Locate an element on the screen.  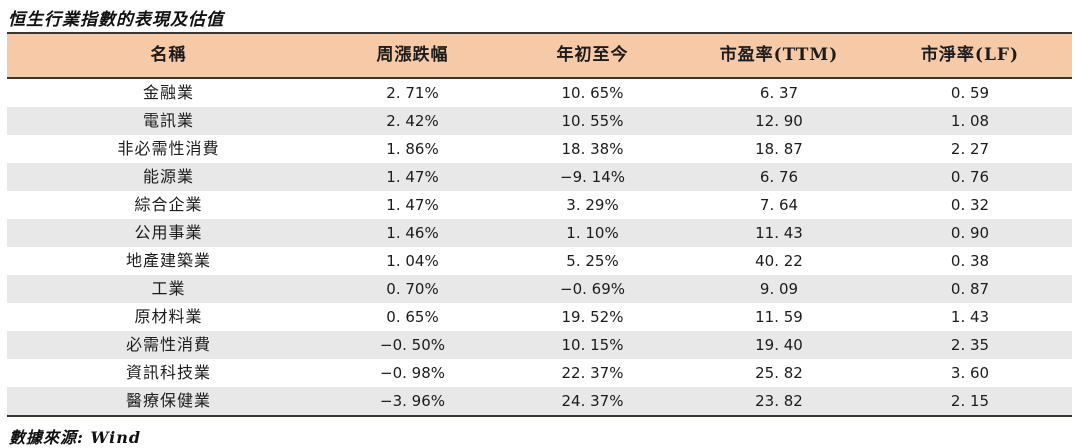
cell-weekly-change: −3. 96% is located at coordinates (412, 400).